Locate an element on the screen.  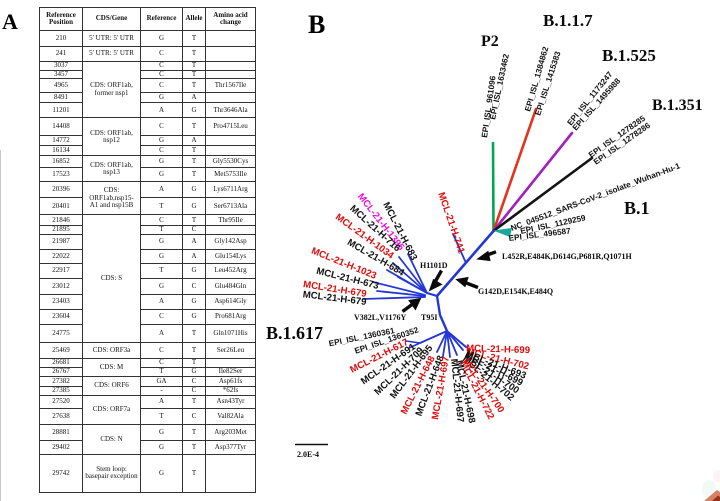
svg-text: V382L,V1176Y is located at coordinates (380, 317).